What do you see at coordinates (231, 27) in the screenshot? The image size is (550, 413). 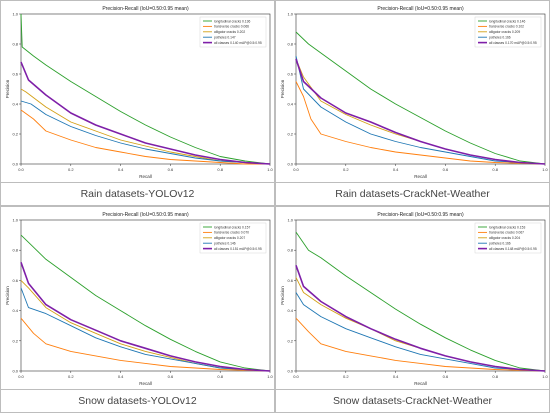 I see `legend-entry: transverse cracks 0.066` at bounding box center [231, 27].